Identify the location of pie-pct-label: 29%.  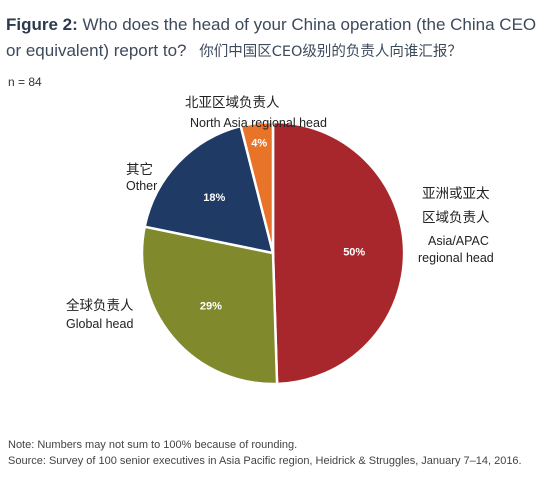
(211, 306).